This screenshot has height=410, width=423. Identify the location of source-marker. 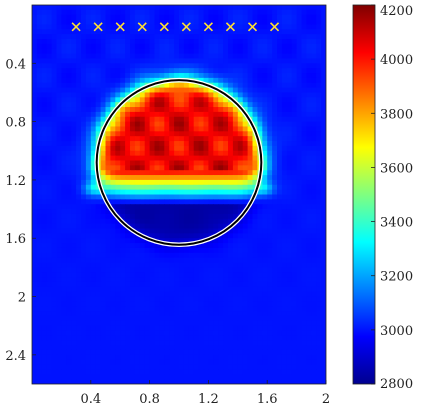
(252, 27).